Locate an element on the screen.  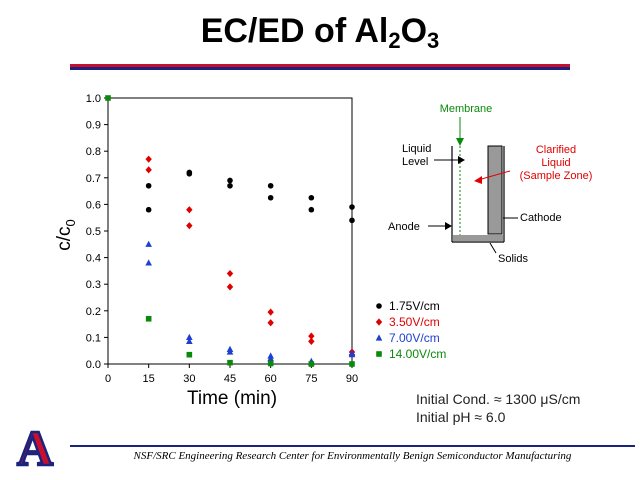
membrane-label: Membrane is located at coordinates (466, 109).